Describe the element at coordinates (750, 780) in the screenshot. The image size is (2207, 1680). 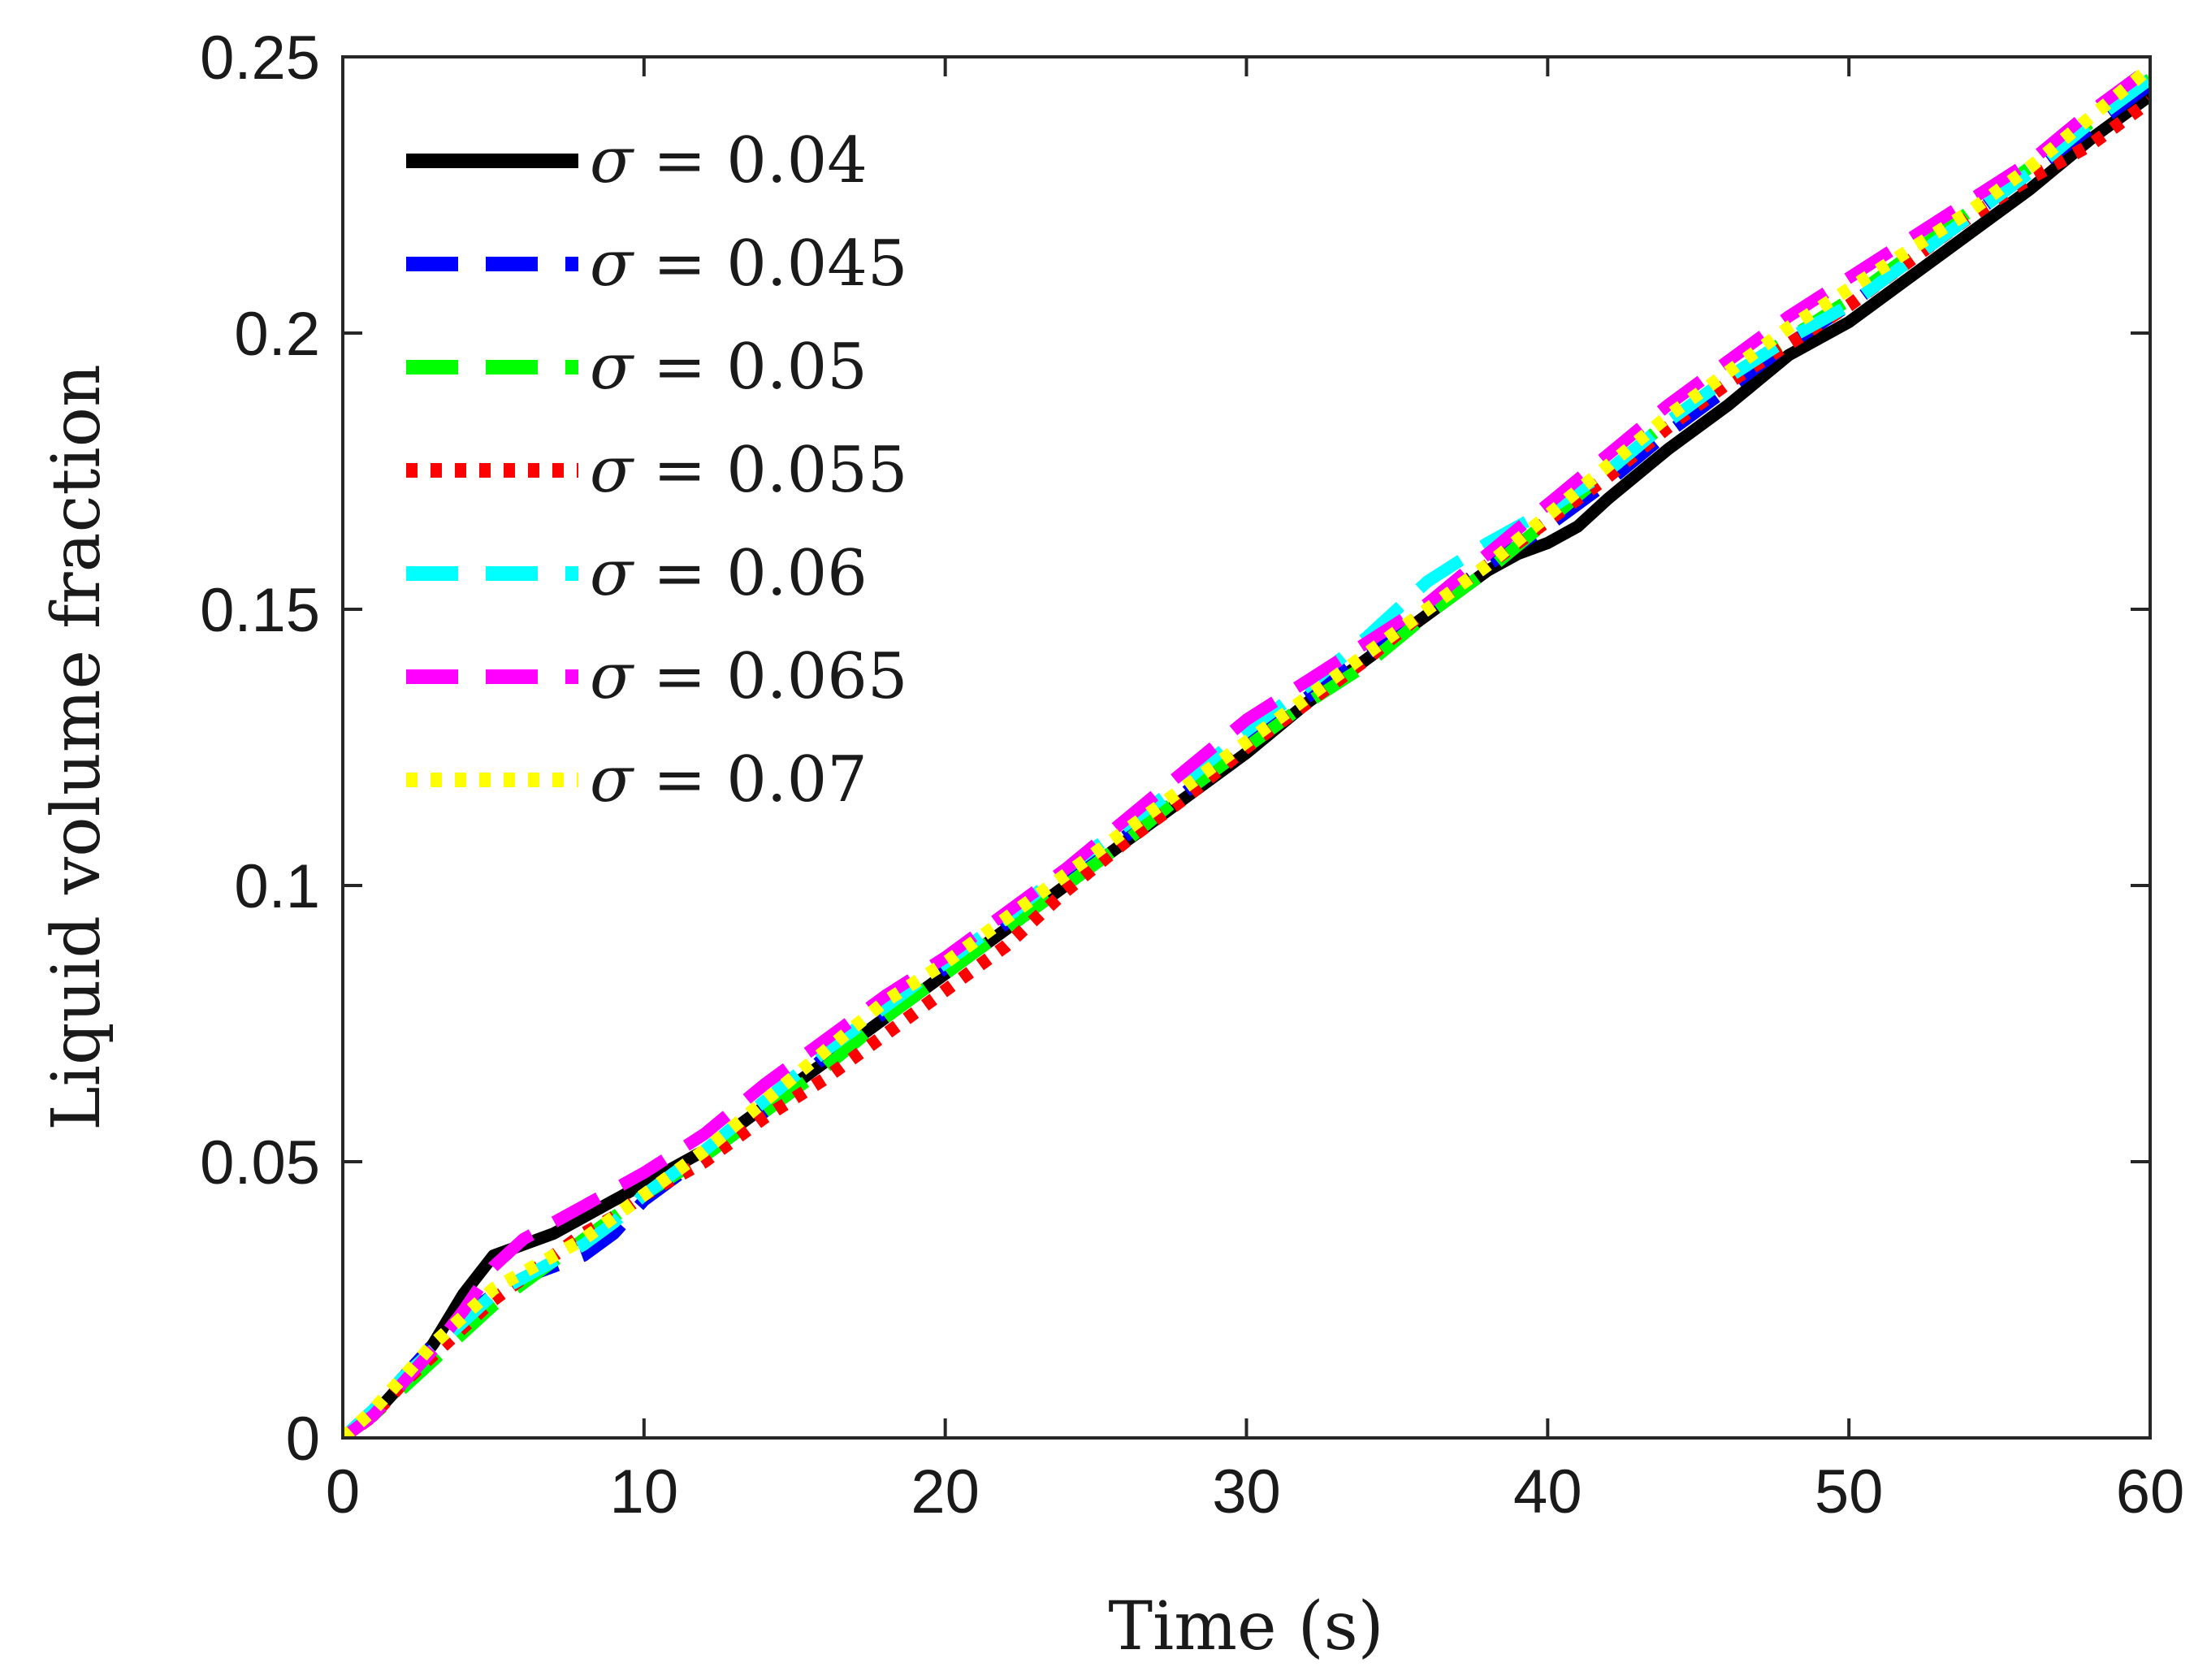
I see `legend-label-value: = 0.07` at that location.